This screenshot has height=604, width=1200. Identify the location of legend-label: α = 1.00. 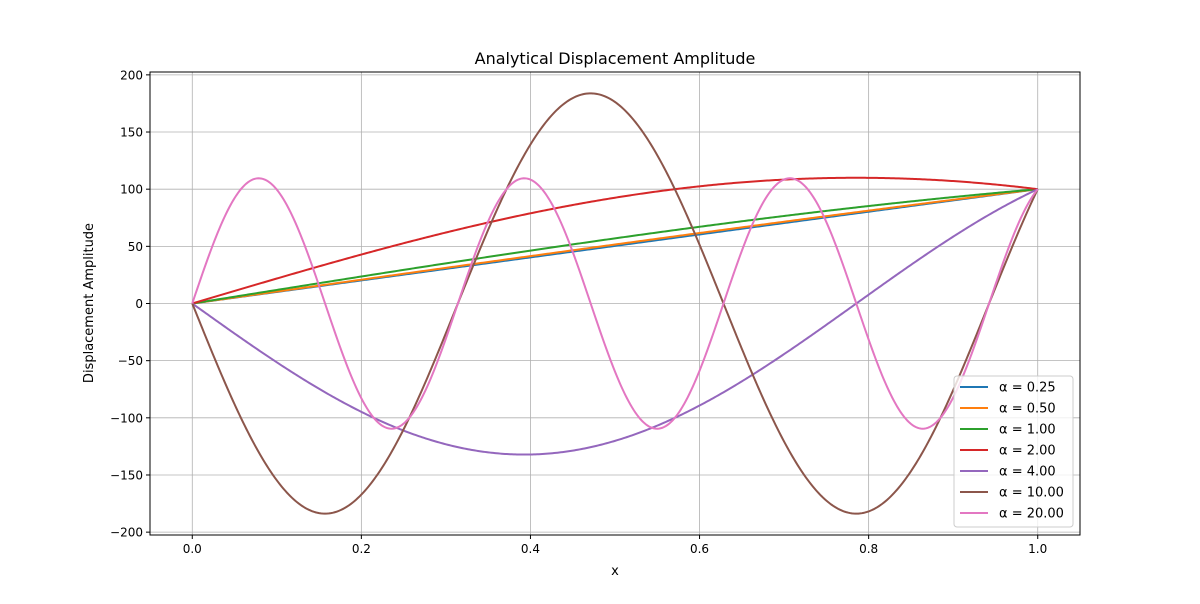
(1027, 430).